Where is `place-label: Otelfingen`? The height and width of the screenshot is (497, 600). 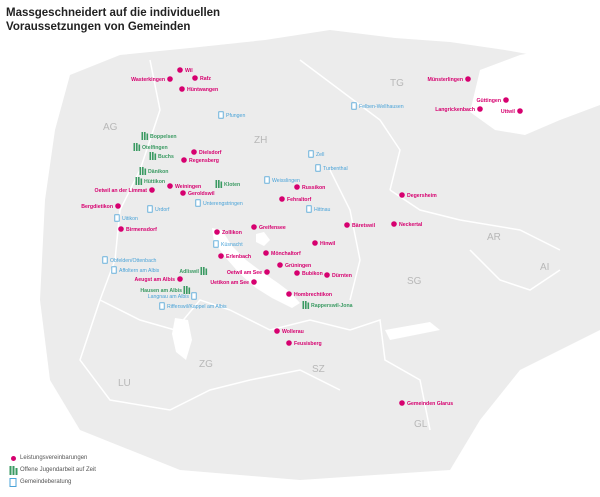
place-label: Otelfingen is located at coordinates (155, 148).